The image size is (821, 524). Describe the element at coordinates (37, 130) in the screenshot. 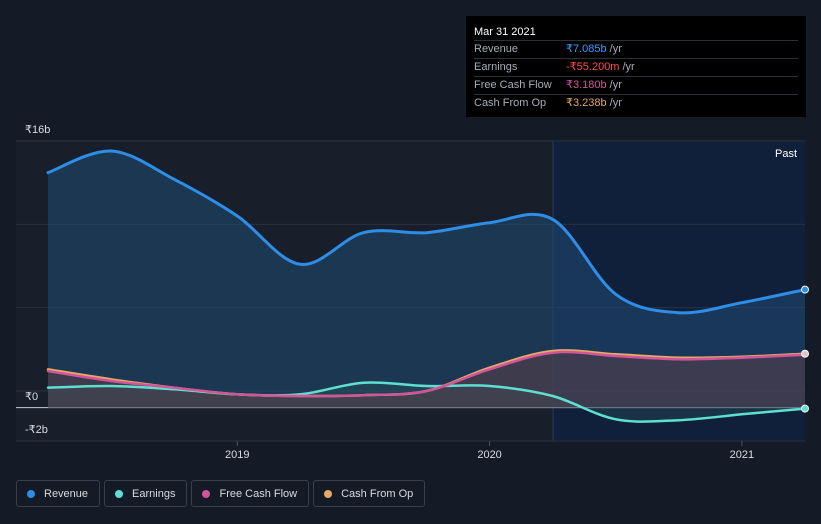

I see `y-tick-label: ₹16b` at that location.